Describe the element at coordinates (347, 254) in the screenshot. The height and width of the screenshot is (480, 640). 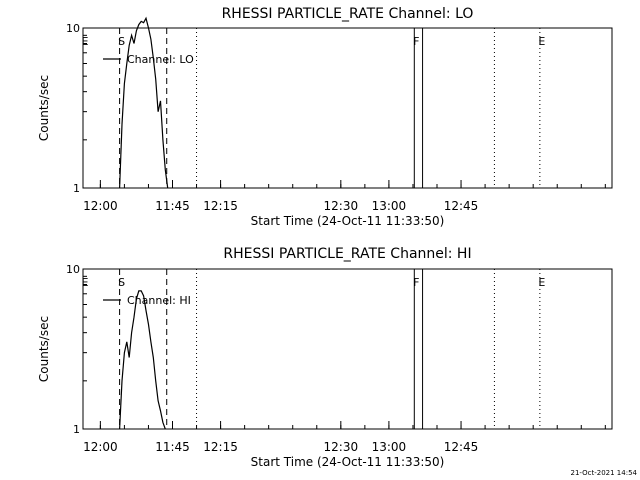
I see `chart-title: RHESSI PARTICLE_RATE Channel: HI` at that location.